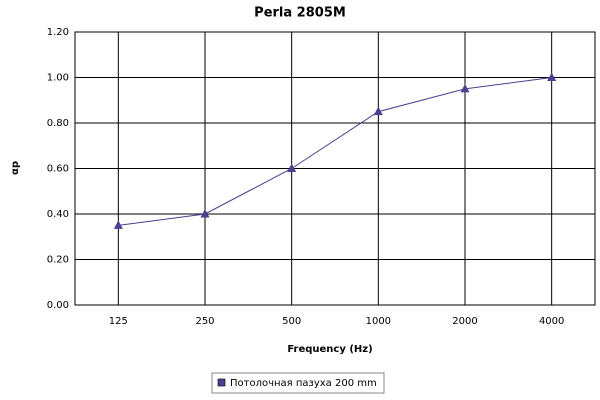 Image resolution: width=600 pixels, height=400 pixels. I want to click on chart-title: Perla 2805M, so click(300, 13).